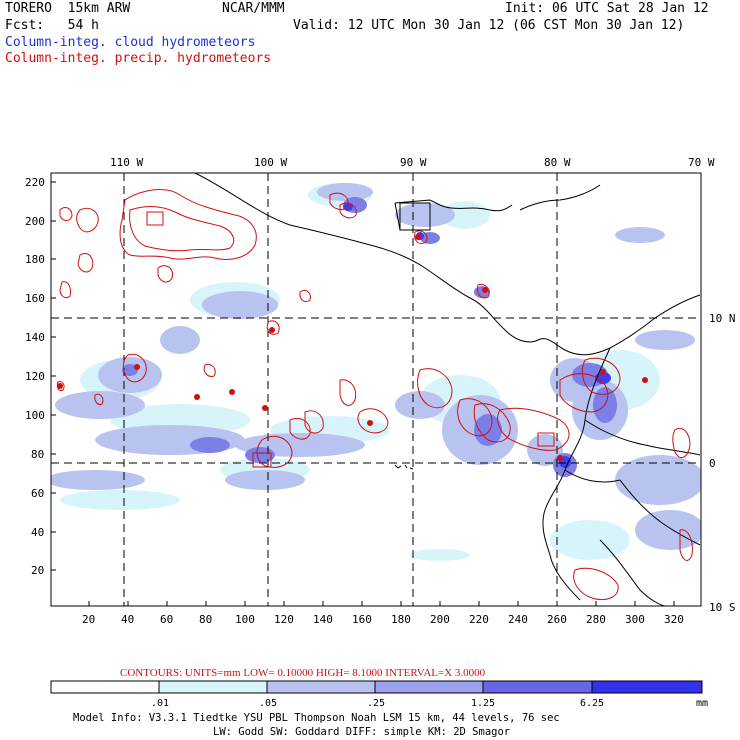 The width and height of the screenshot is (740, 740). Describe the element at coordinates (37, 454) in the screenshot. I see `y-tick-label: 80` at that location.